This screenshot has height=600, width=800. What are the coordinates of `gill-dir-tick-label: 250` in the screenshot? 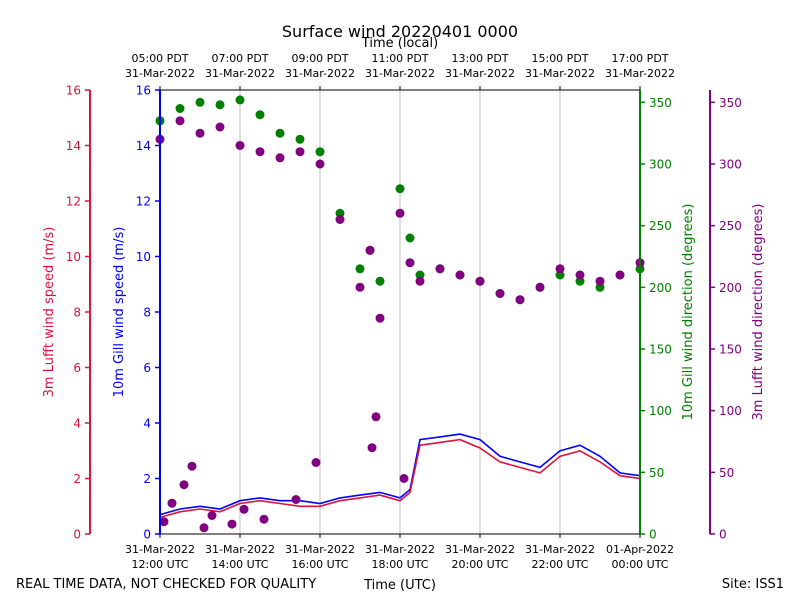 It's located at (660, 226).